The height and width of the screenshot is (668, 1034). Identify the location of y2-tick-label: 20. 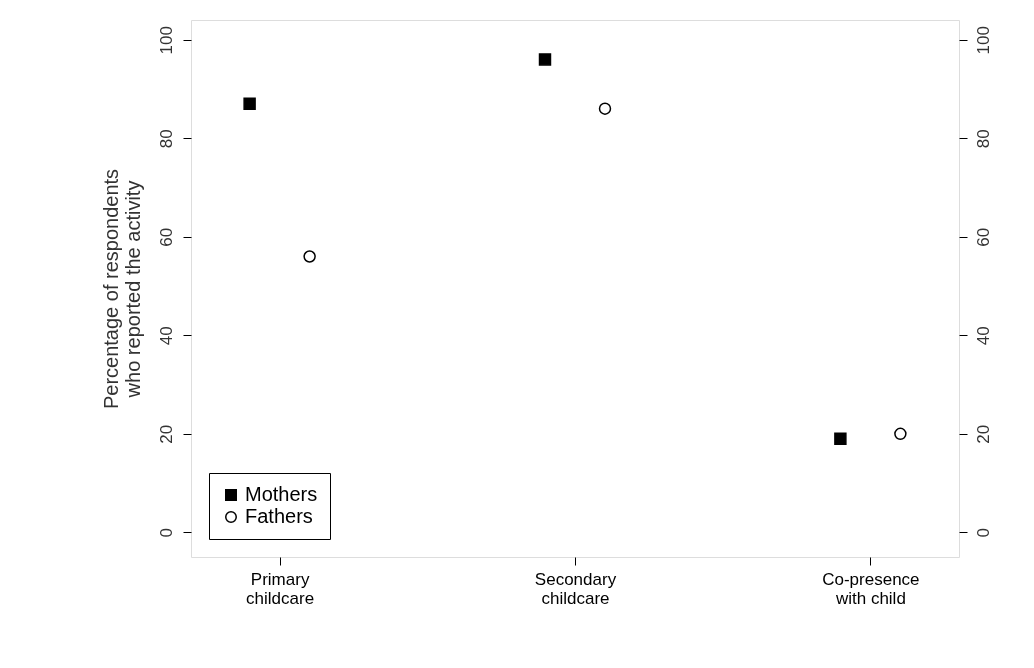
(983, 434).